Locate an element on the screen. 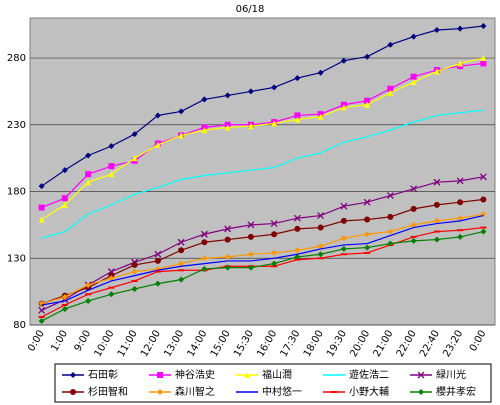  legend-label: 遊佐浩二 is located at coordinates (369, 374).